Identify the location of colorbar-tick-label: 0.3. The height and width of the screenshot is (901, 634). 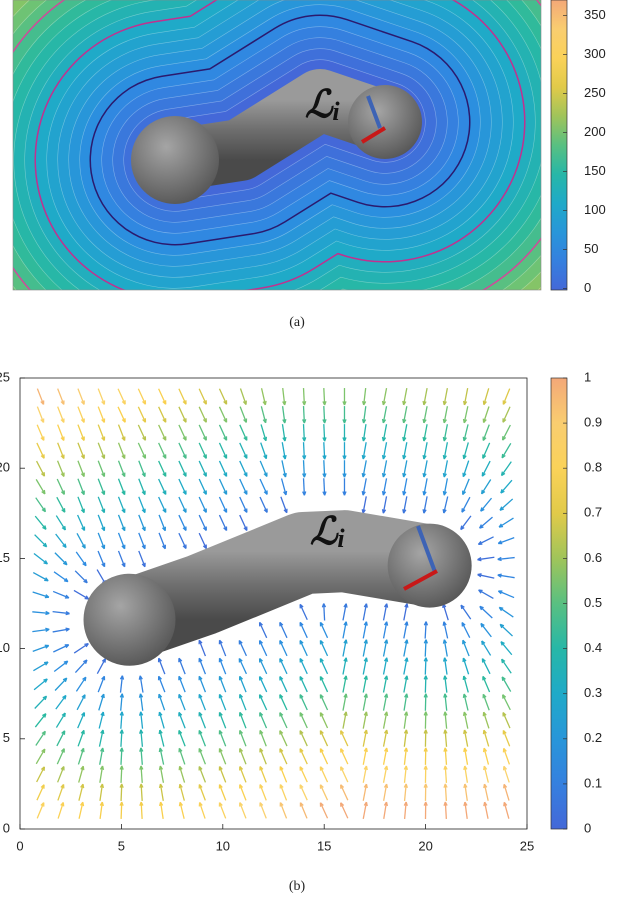
(593, 692).